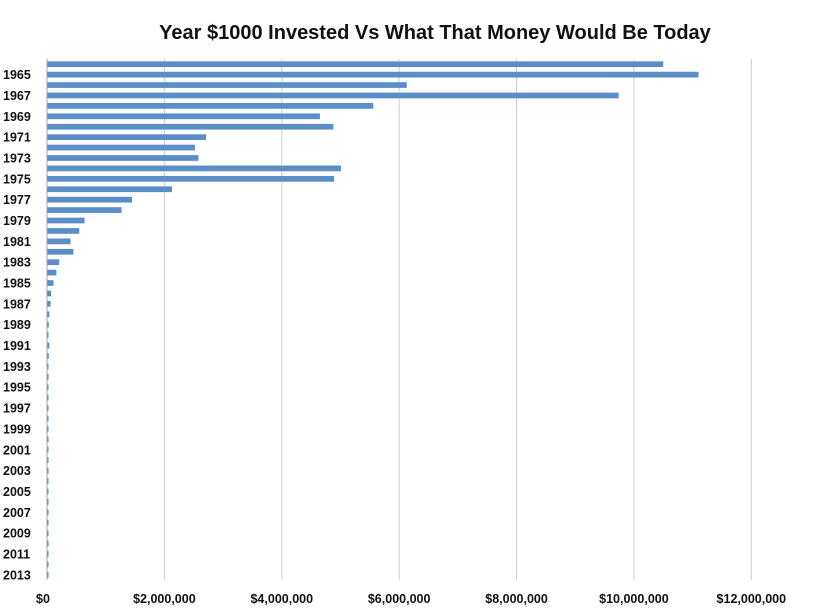 The height and width of the screenshot is (609, 832). What do you see at coordinates (17, 367) in the screenshot?
I see `y-tick-label: 1993` at bounding box center [17, 367].